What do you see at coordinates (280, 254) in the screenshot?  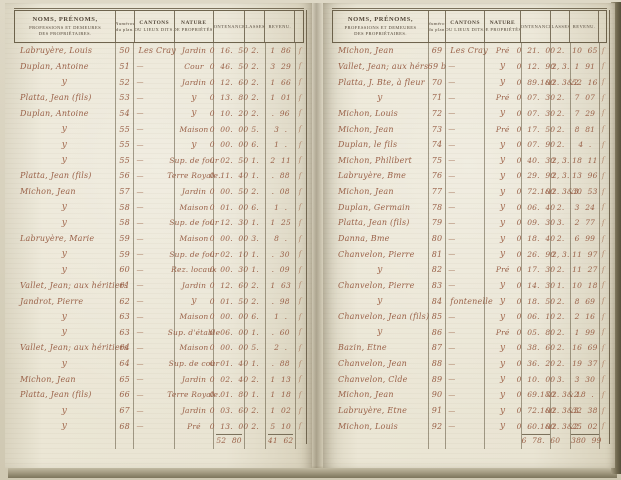 I see `cell-revenu: . 30` at bounding box center [280, 254].